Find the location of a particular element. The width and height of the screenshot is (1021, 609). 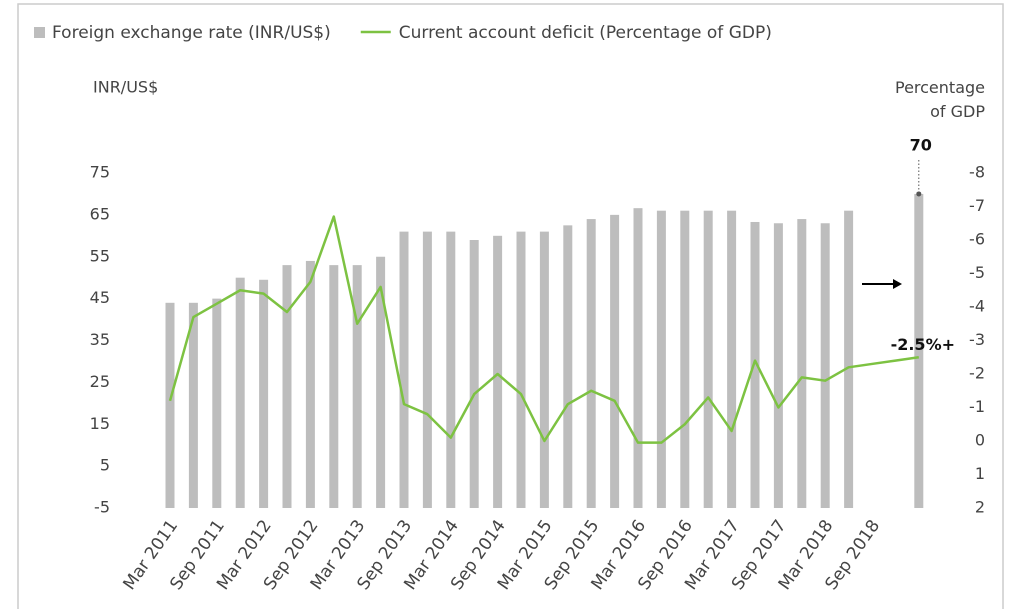

y2-axis-title: Percentage of GDP is located at coordinates (939, 99).